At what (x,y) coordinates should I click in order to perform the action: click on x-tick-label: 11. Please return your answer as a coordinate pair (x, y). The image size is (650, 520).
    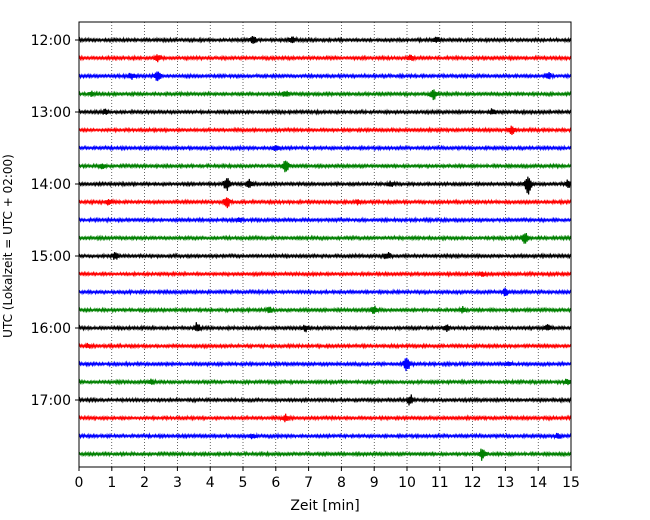
    Looking at the image, I should click on (440, 483).